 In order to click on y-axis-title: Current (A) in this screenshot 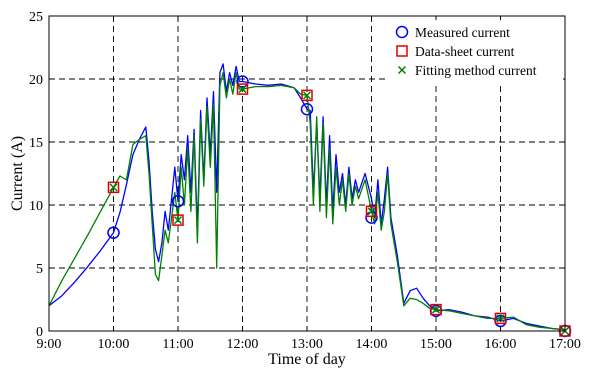, I will do `click(17, 173)`.